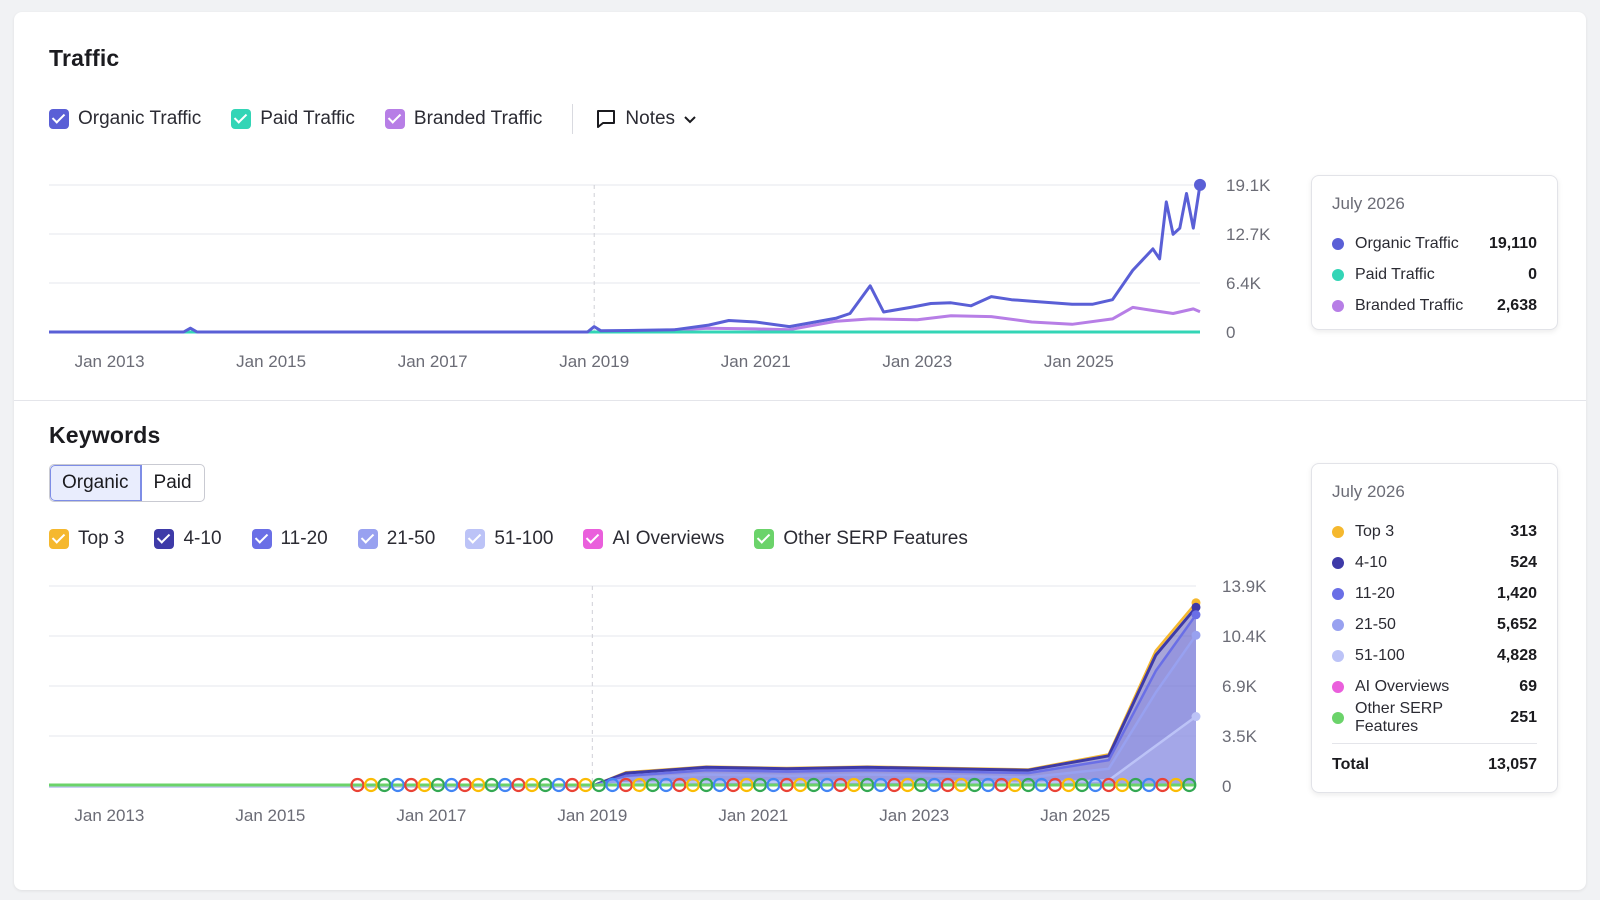 This screenshot has width=1600, height=900. What do you see at coordinates (606, 119) in the screenshot?
I see `comment-icon` at bounding box center [606, 119].